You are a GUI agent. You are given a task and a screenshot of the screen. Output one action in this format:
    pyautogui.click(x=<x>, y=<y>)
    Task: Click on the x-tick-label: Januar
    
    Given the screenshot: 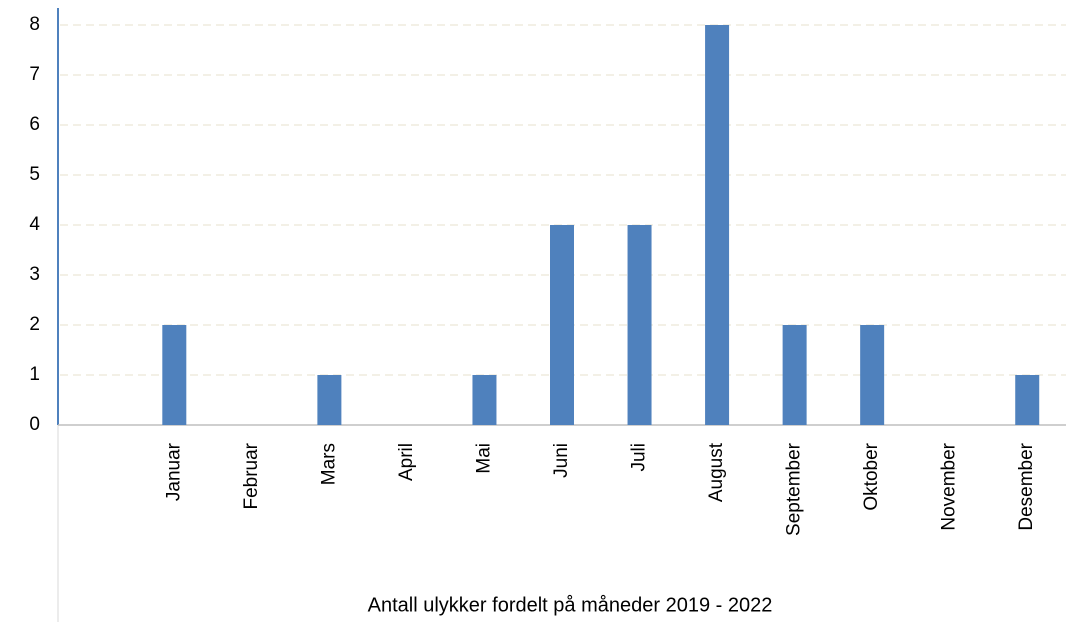 What is the action you would take?
    pyautogui.click(x=173, y=471)
    